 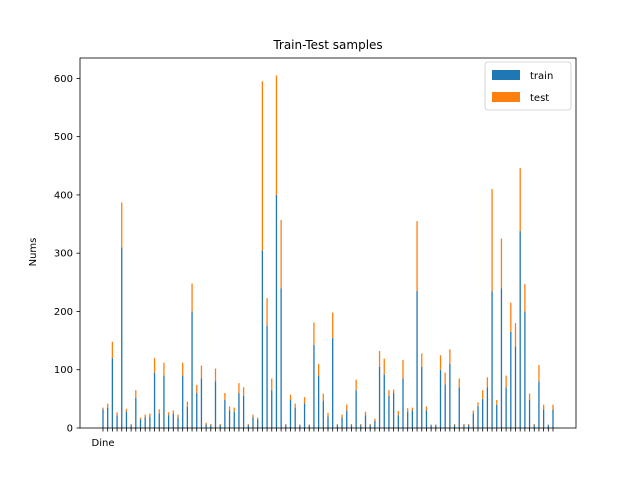 What do you see at coordinates (541, 76) in the screenshot?
I see `legend-label-train: train` at bounding box center [541, 76].